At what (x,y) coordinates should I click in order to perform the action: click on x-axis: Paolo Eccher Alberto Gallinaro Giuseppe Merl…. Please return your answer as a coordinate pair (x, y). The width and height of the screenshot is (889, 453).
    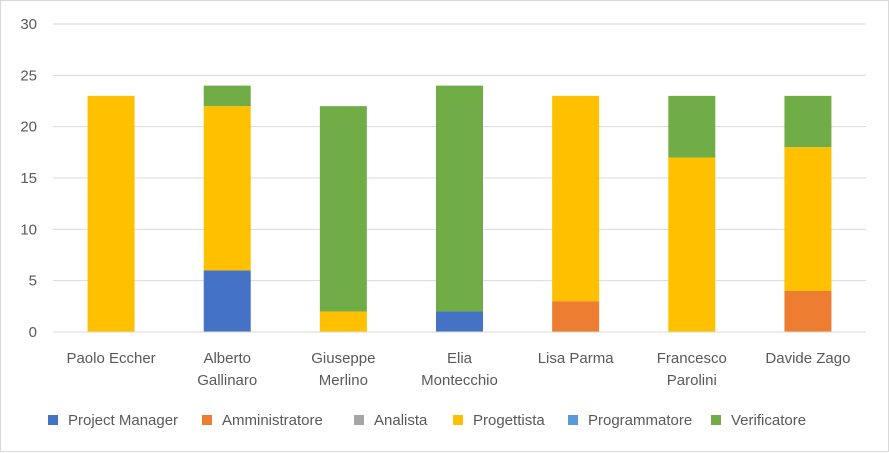
    Looking at the image, I should click on (459, 360).